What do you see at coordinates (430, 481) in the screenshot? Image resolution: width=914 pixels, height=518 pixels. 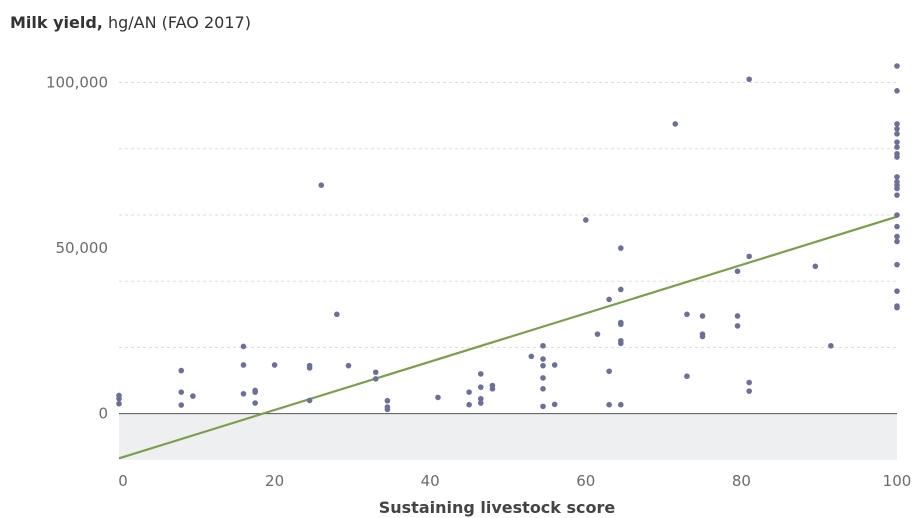 I see `x-tick-label: 40` at bounding box center [430, 481].